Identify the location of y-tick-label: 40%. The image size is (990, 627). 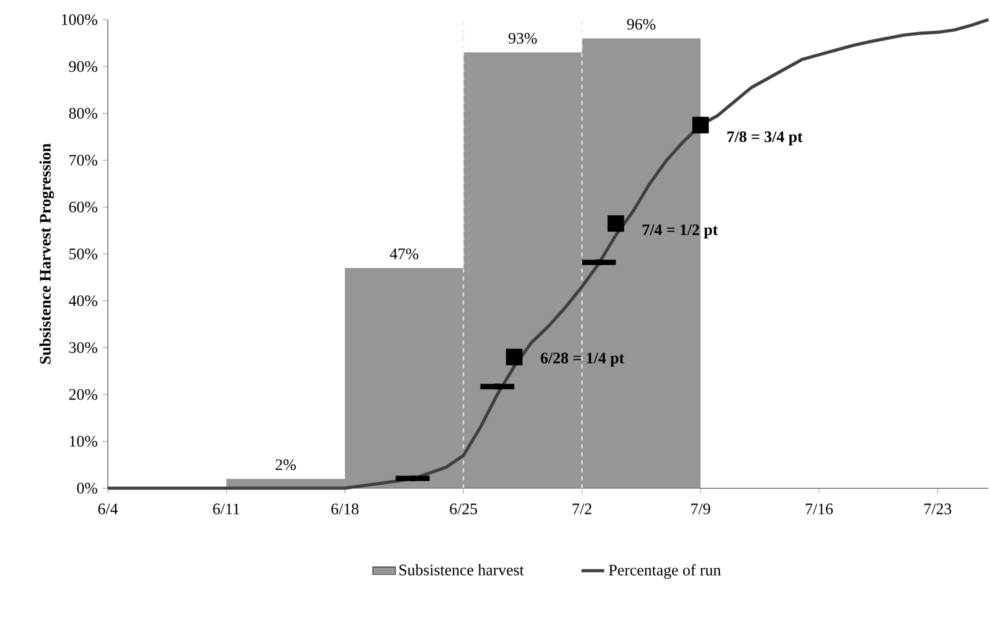
(83, 300).